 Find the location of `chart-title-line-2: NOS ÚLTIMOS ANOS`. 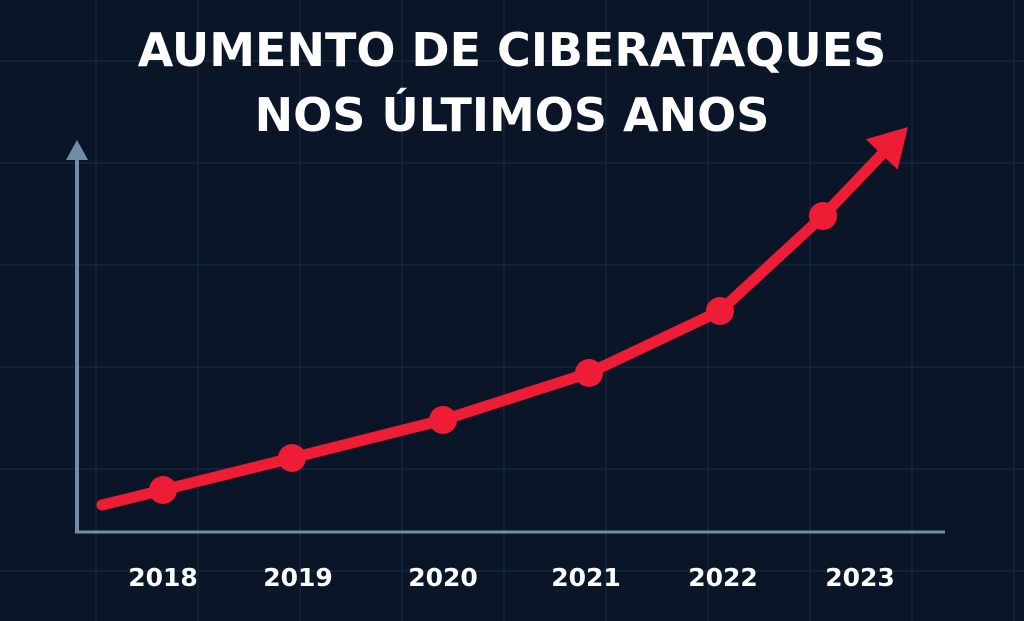

chart-title-line-2: NOS ÚLTIMOS ANOS is located at coordinates (512, 115).